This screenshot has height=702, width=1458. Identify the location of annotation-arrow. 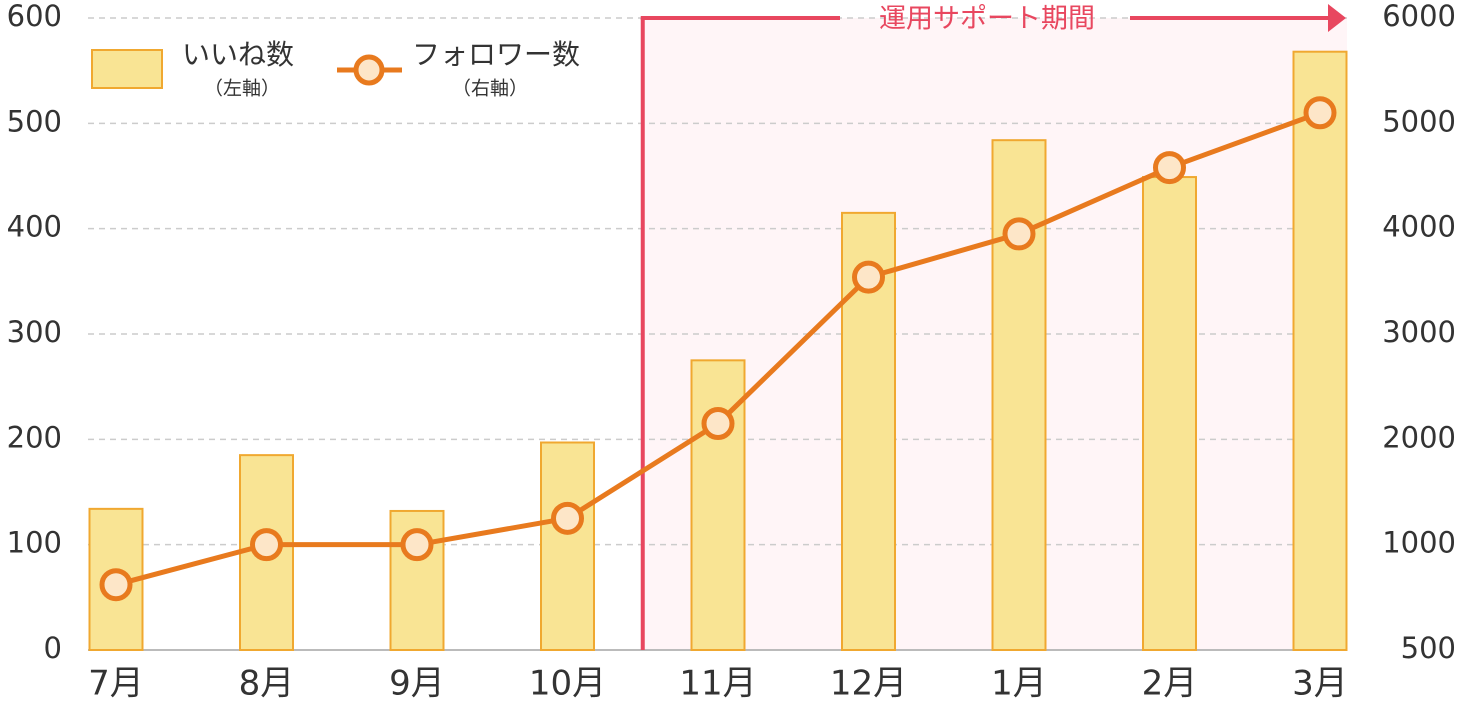
(1337, 18).